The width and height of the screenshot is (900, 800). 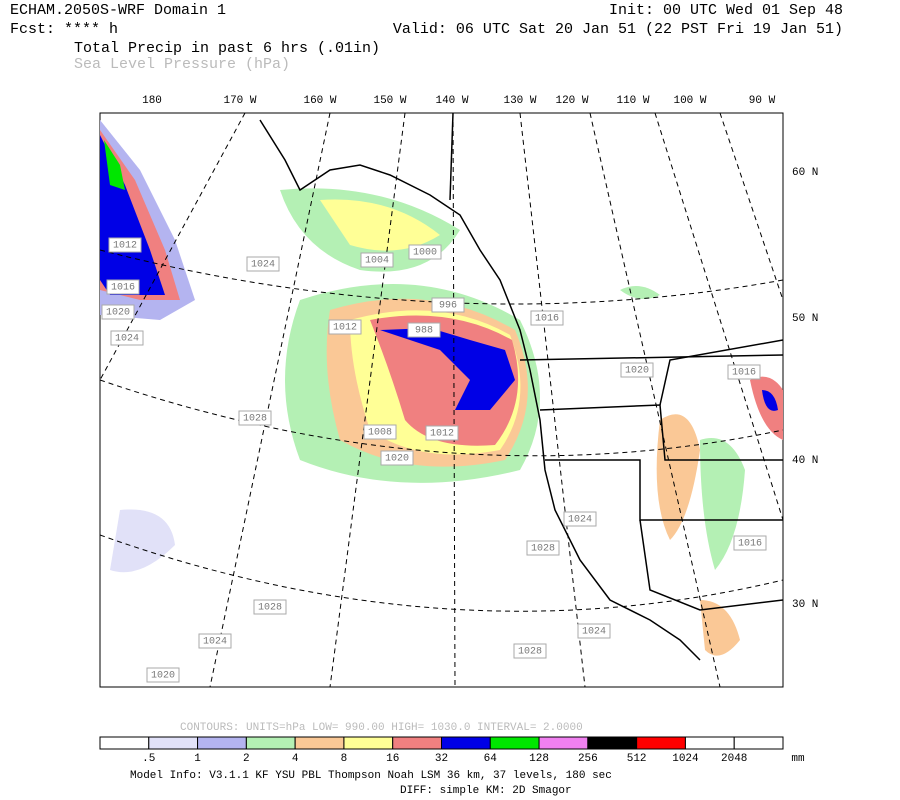 I want to click on colorbar-label: 1, so click(x=197, y=759).